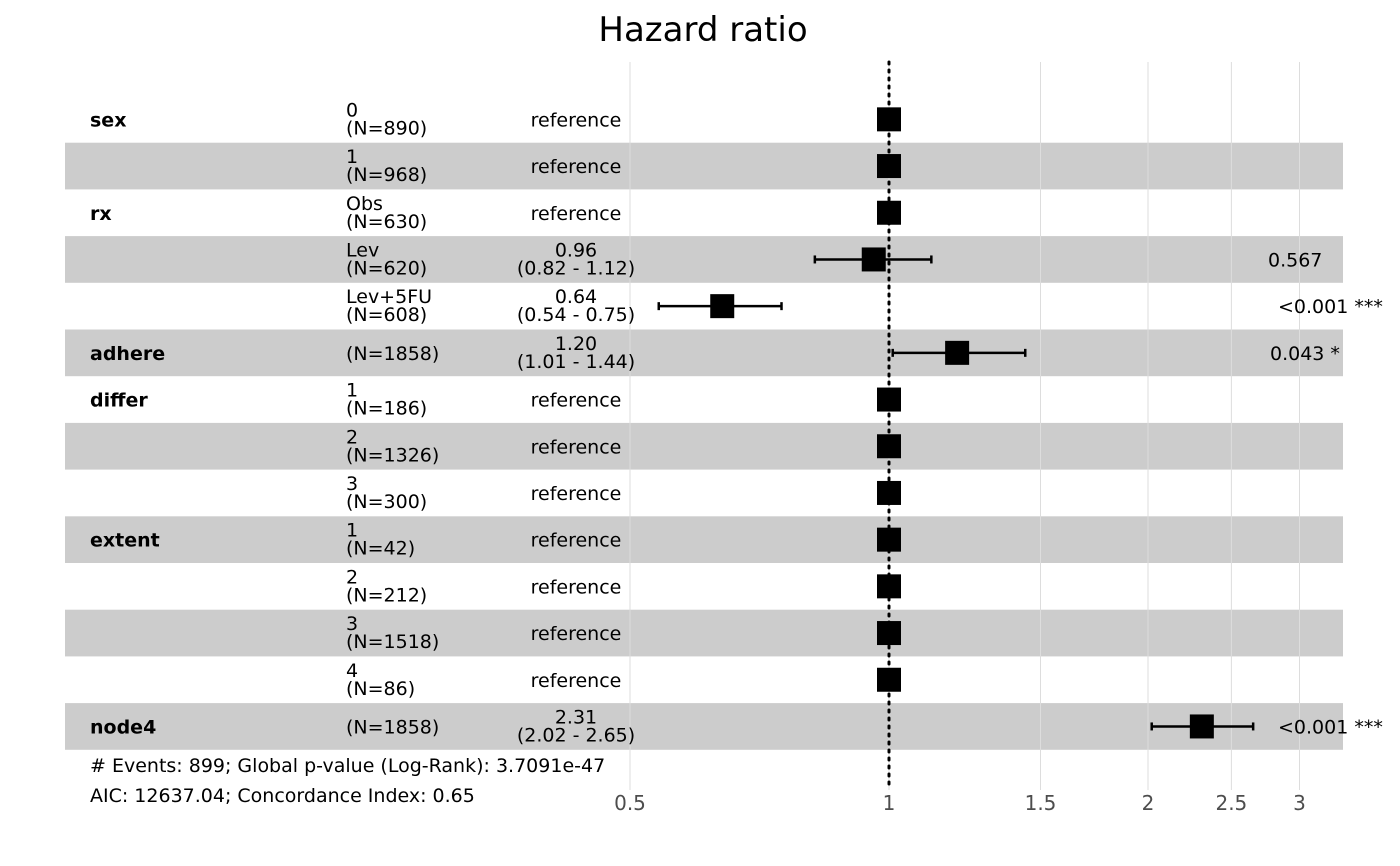  What do you see at coordinates (1041, 803) in the screenshot?
I see `x-tick-label: 1.5` at bounding box center [1041, 803].